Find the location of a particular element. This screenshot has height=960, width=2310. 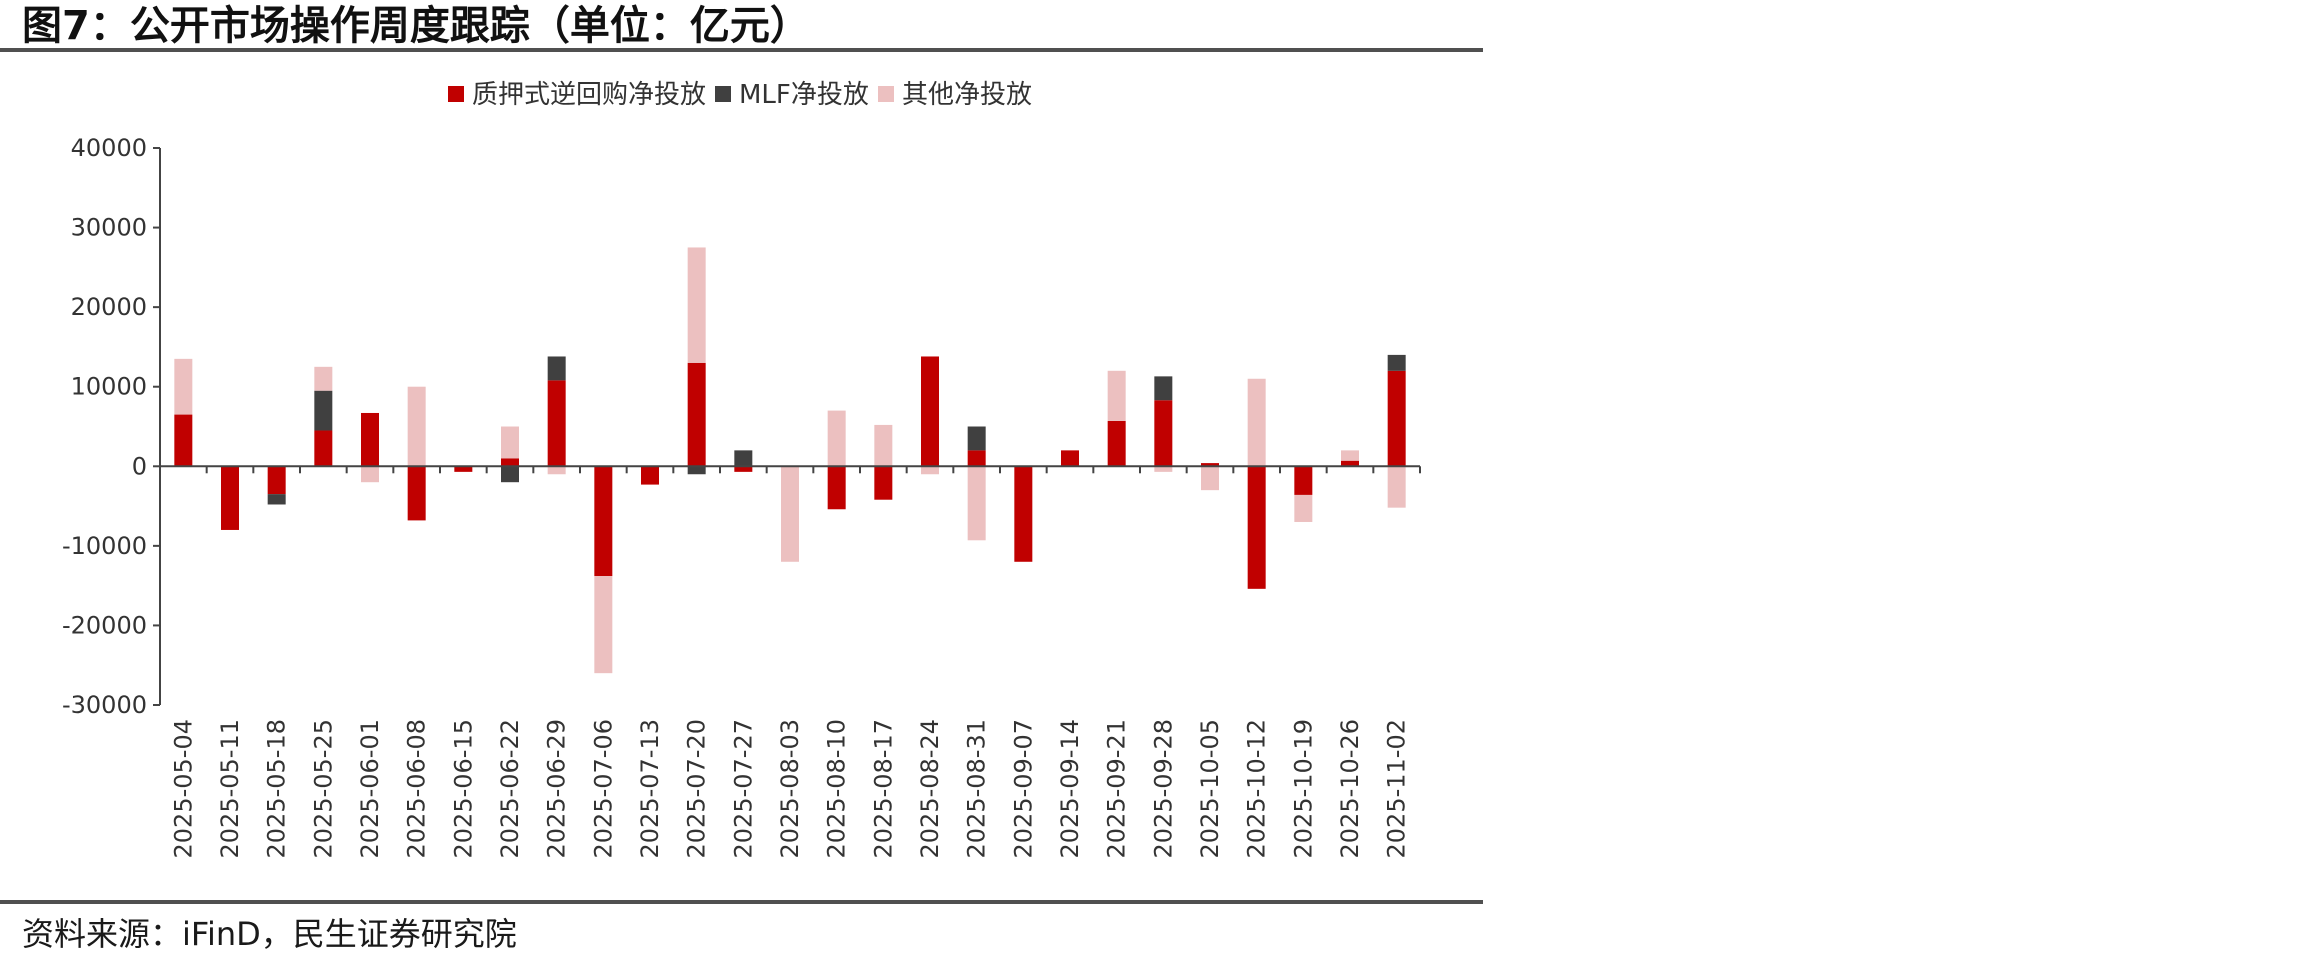

x-tick-label: 2025-07-13 is located at coordinates (650, 788).